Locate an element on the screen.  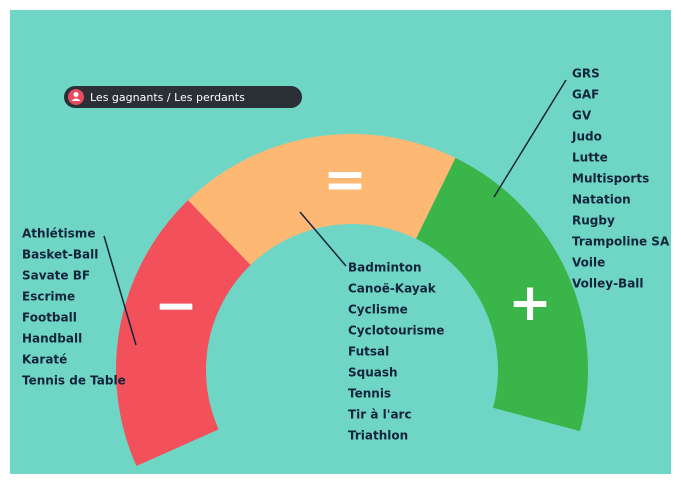
sport-label: Squash is located at coordinates (373, 373).